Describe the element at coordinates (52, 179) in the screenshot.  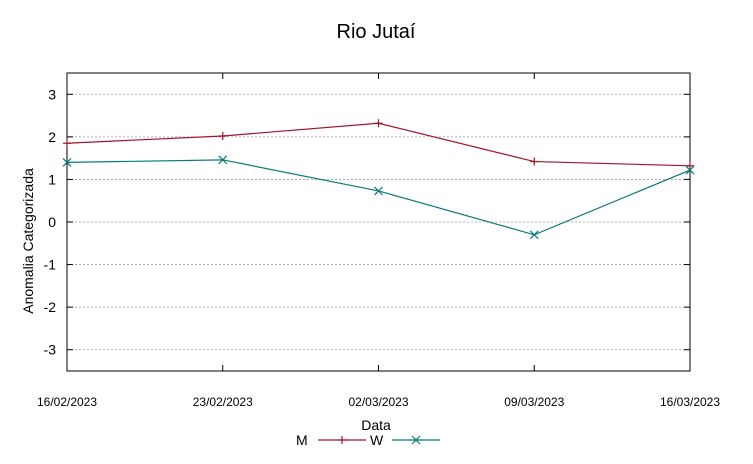
I see `y-tick-label: 1` at that location.